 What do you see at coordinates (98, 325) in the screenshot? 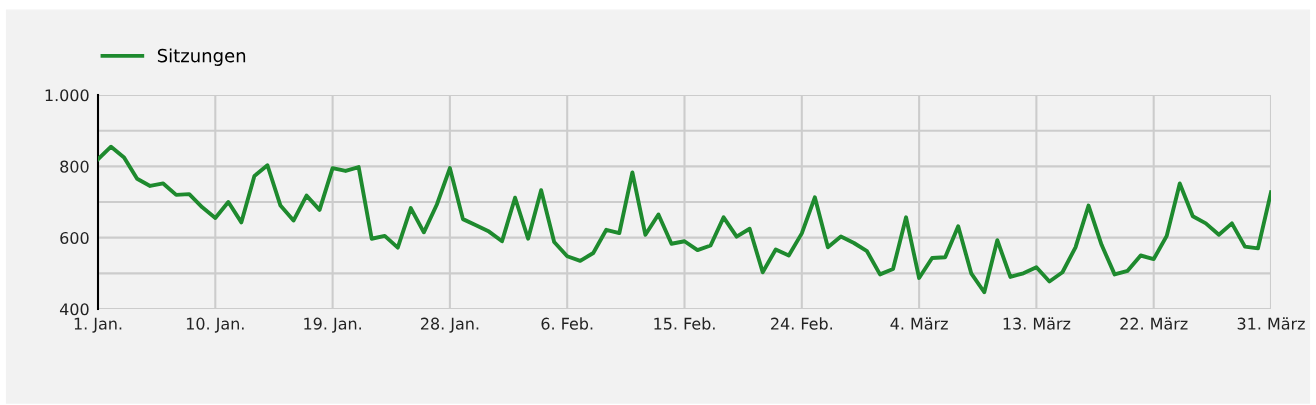
I see `x-tick-label: 1. Jan.` at bounding box center [98, 325].